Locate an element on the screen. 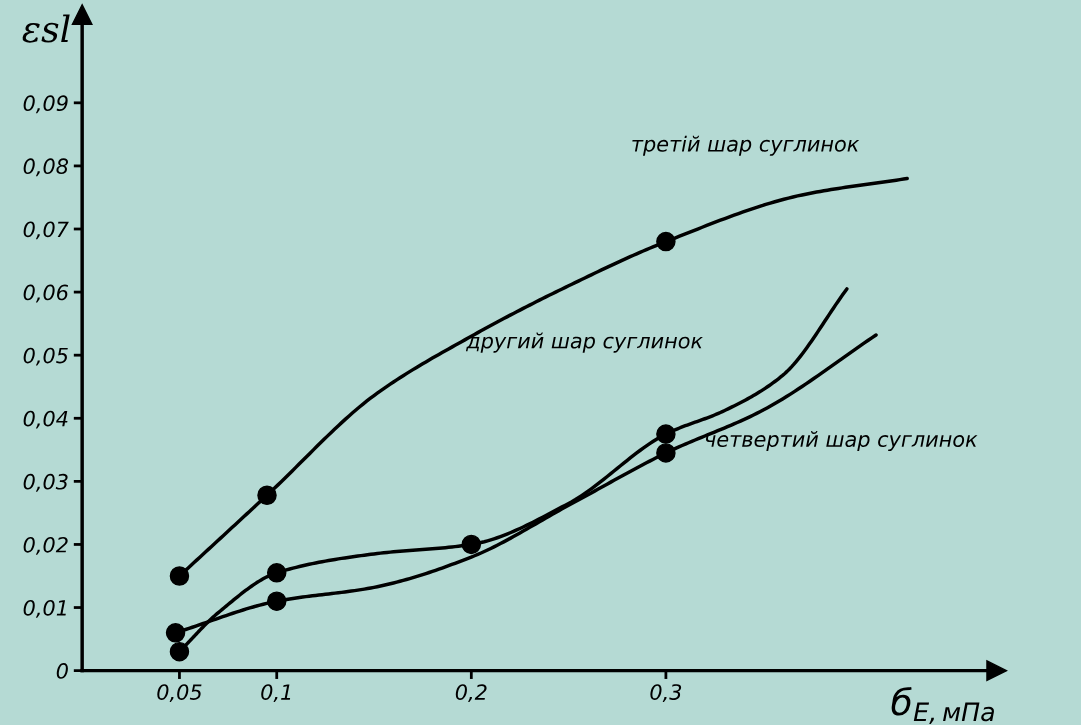 Image resolution: width=1081 pixels, height=725 pixels. x-tick-label: 0,2 is located at coordinates (471, 693).